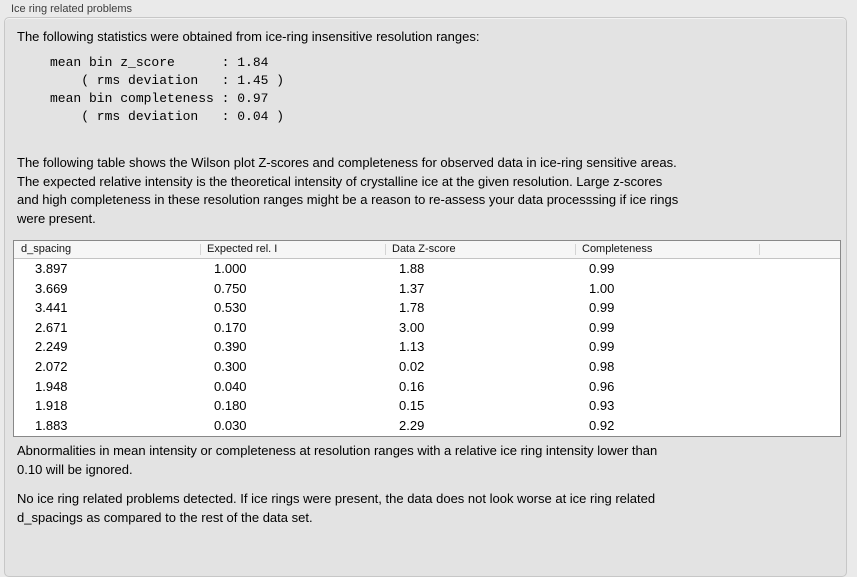 The width and height of the screenshot is (857, 577). What do you see at coordinates (412, 366) in the screenshot?
I see `cell-data-z-score: 0.02` at bounding box center [412, 366].